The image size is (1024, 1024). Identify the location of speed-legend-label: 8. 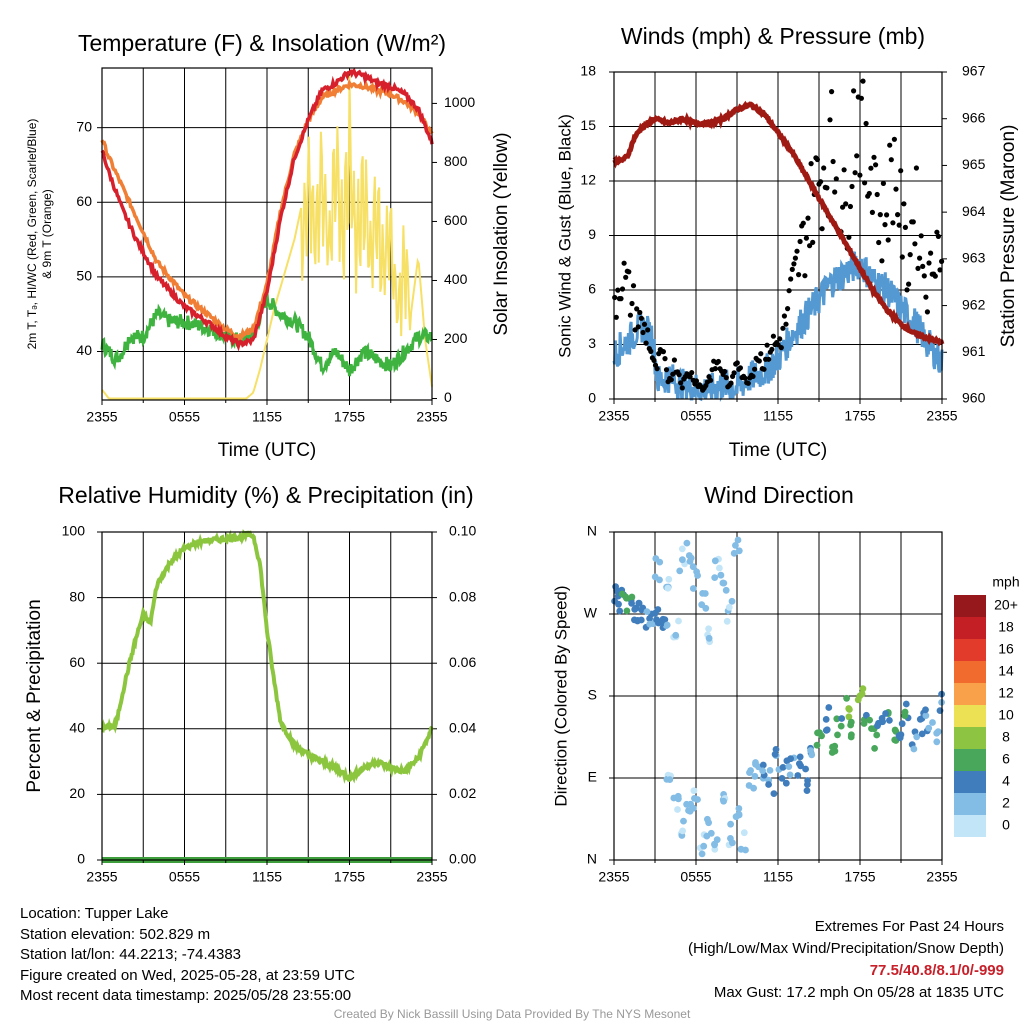
(1006, 737).